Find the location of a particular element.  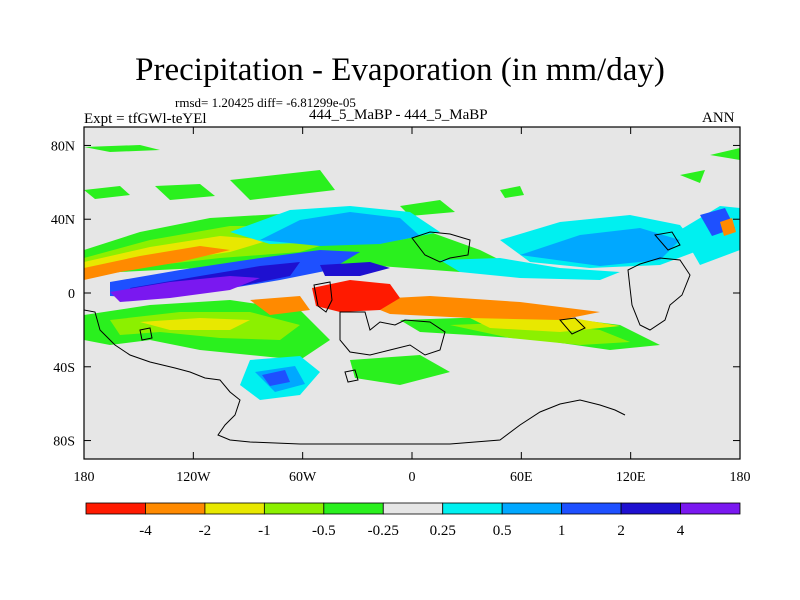

north-lightblue-region is located at coordinates (340, 229).